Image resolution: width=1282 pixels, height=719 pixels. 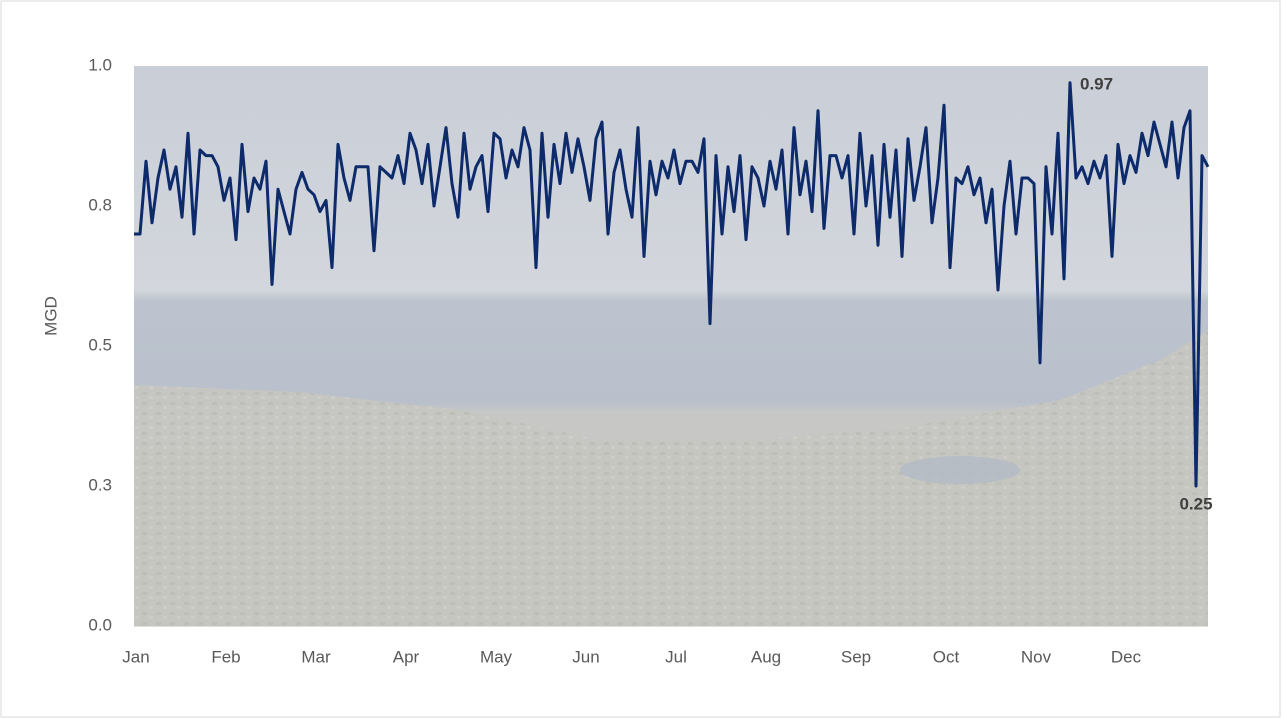 What do you see at coordinates (946, 656) in the screenshot?
I see `x-tick-label: Oct` at bounding box center [946, 656].